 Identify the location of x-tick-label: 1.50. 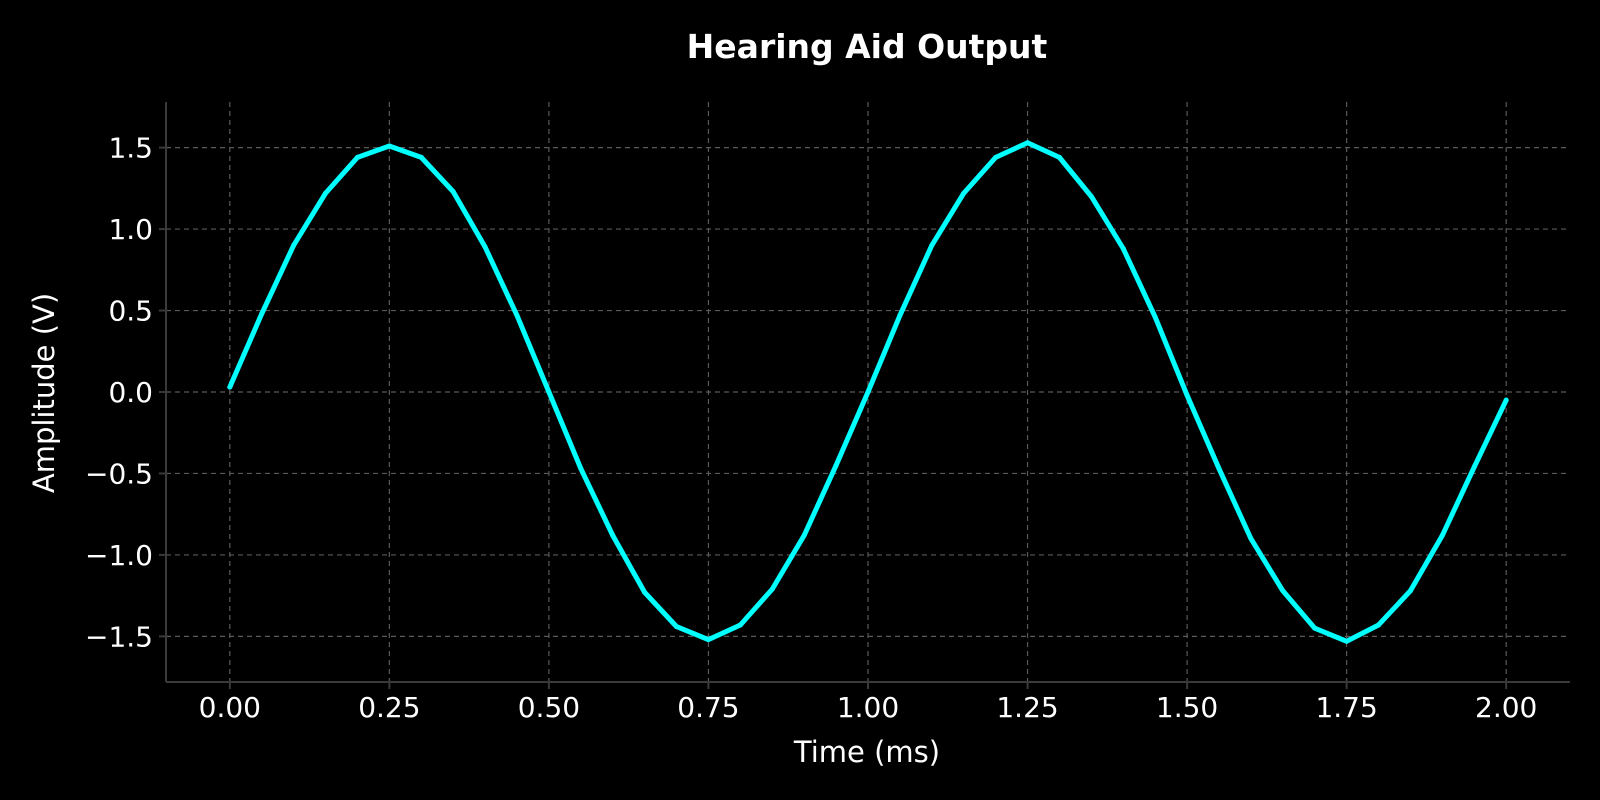
(1187, 707).